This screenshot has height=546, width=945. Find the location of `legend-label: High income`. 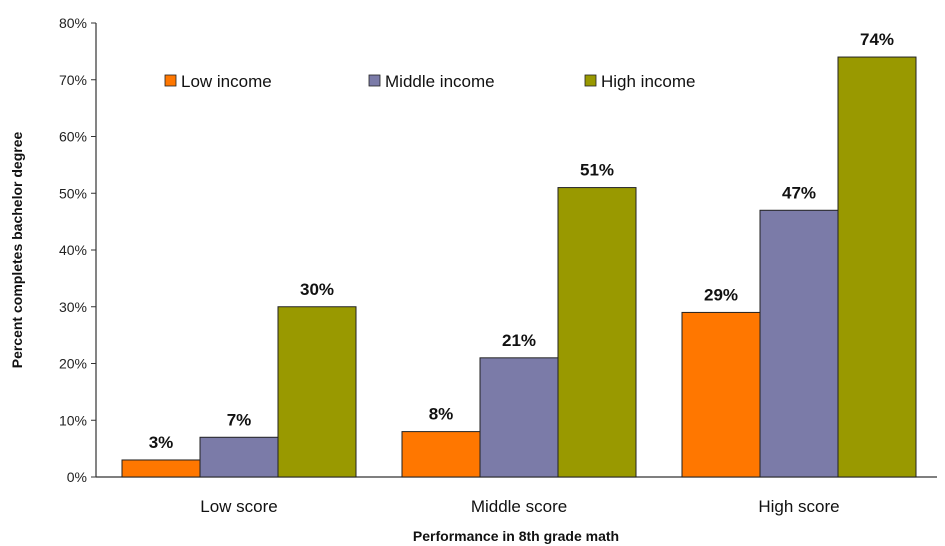

legend-label: High income is located at coordinates (648, 81).